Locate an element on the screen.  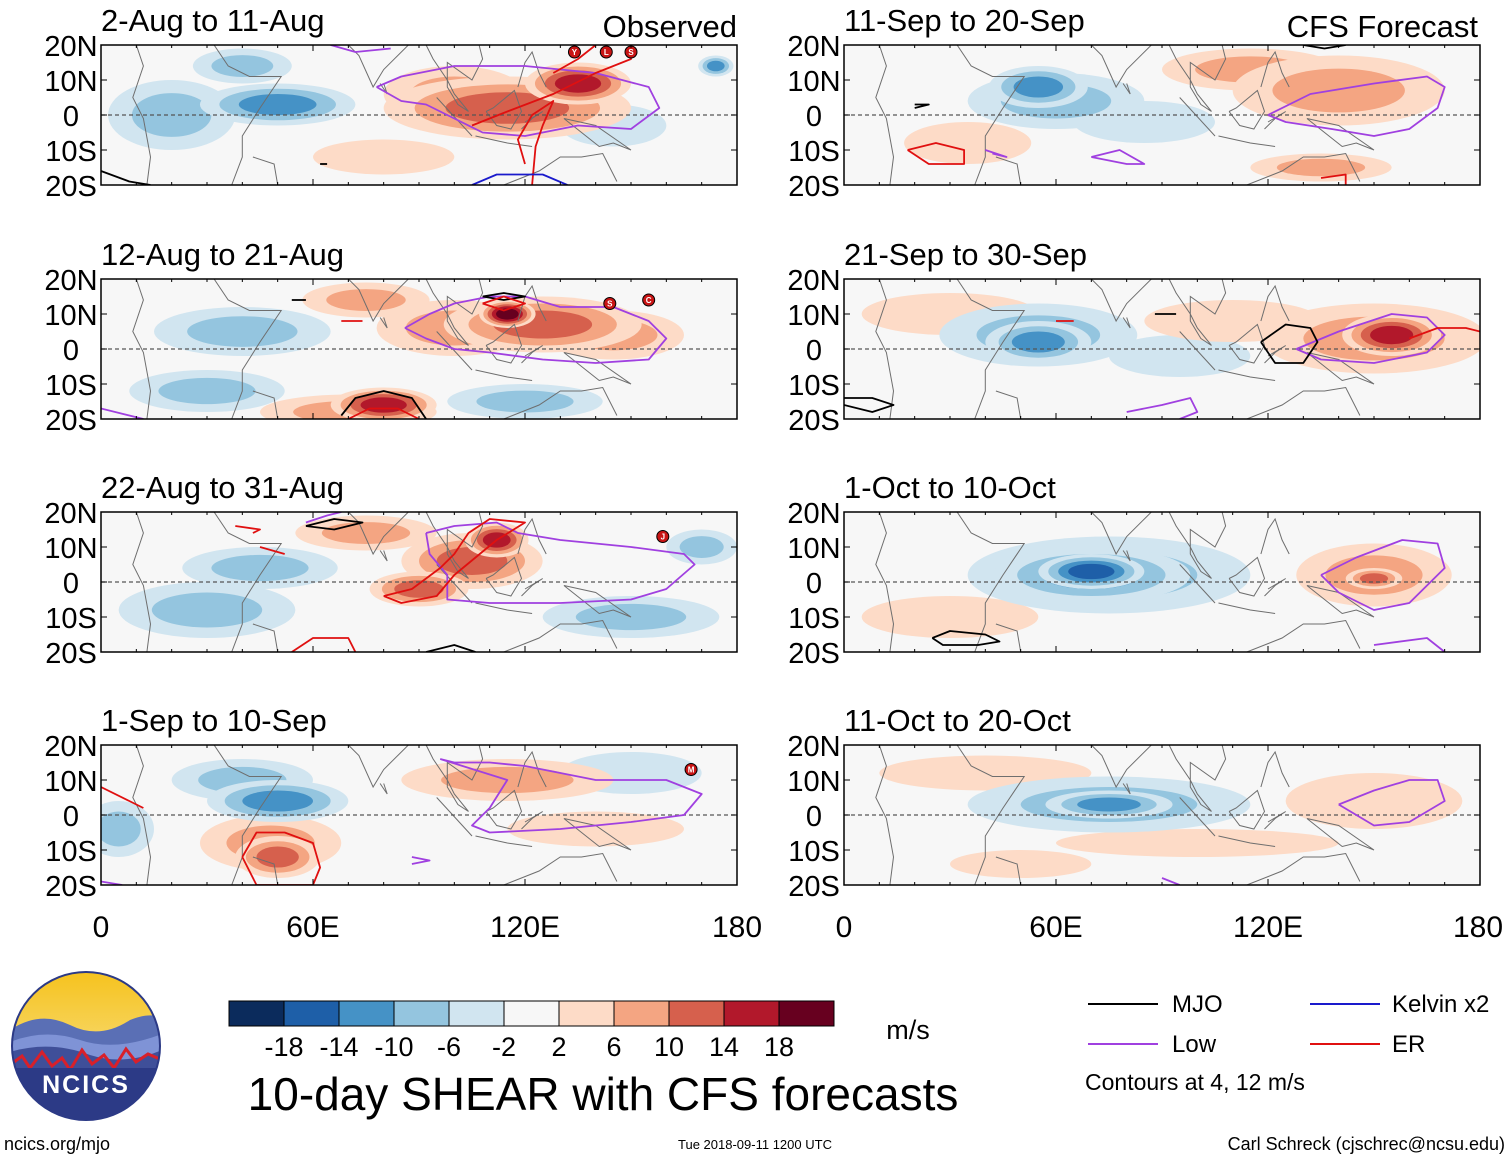
storm-marker: S is located at coordinates (610, 303).